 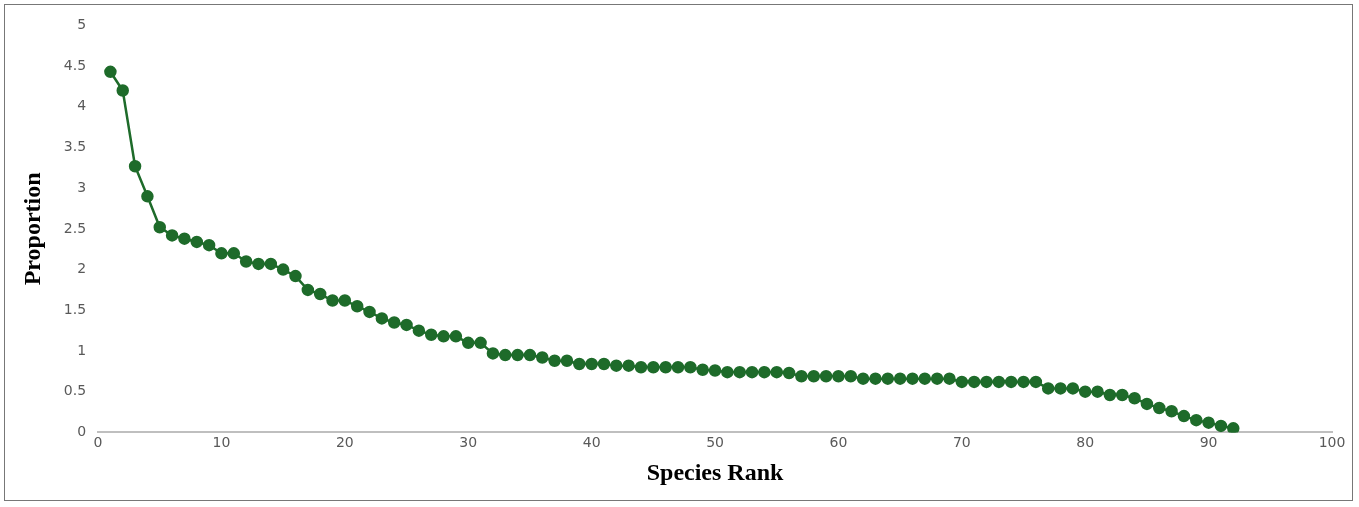 I want to click on x-tick-label: 90, so click(x=1208, y=442).